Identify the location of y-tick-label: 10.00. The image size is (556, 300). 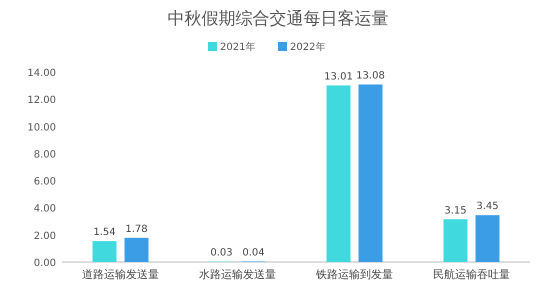
(41, 128).